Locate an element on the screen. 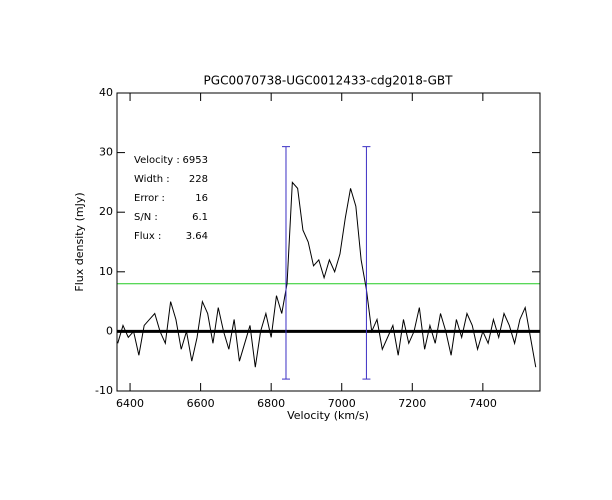 The width and height of the screenshot is (612, 500). annotation-value: 3.64 is located at coordinates (197, 236).